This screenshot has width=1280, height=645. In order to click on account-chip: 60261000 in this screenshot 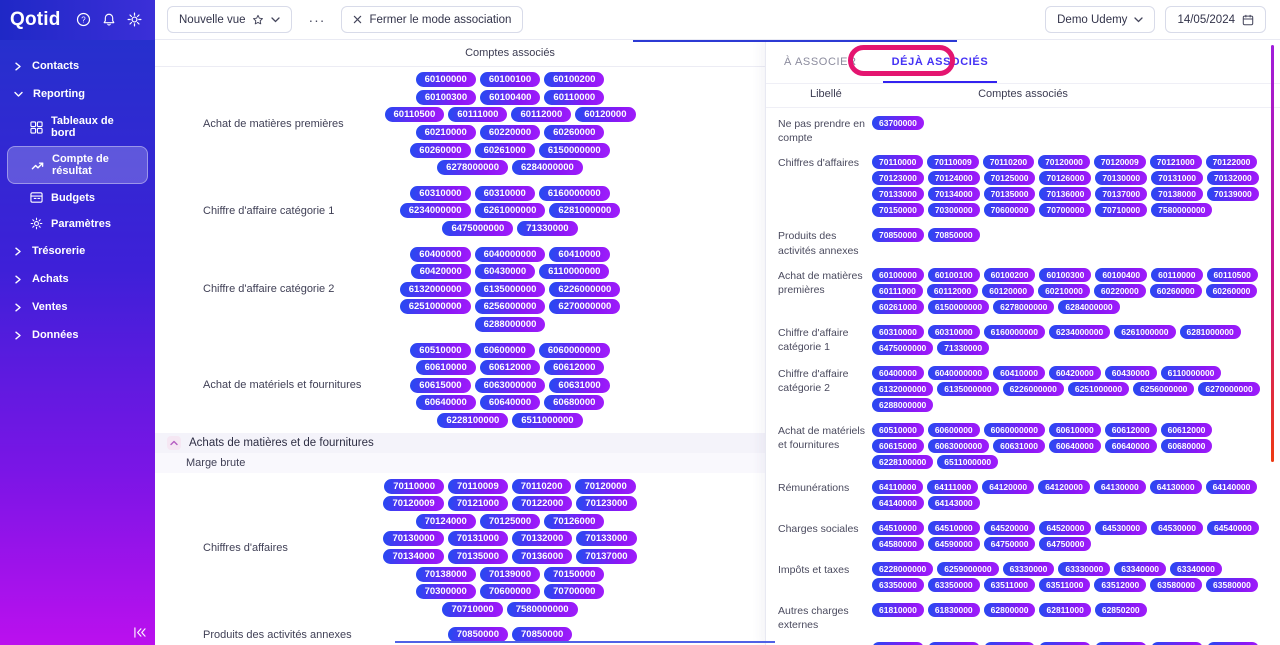, I will do `click(898, 306)`.